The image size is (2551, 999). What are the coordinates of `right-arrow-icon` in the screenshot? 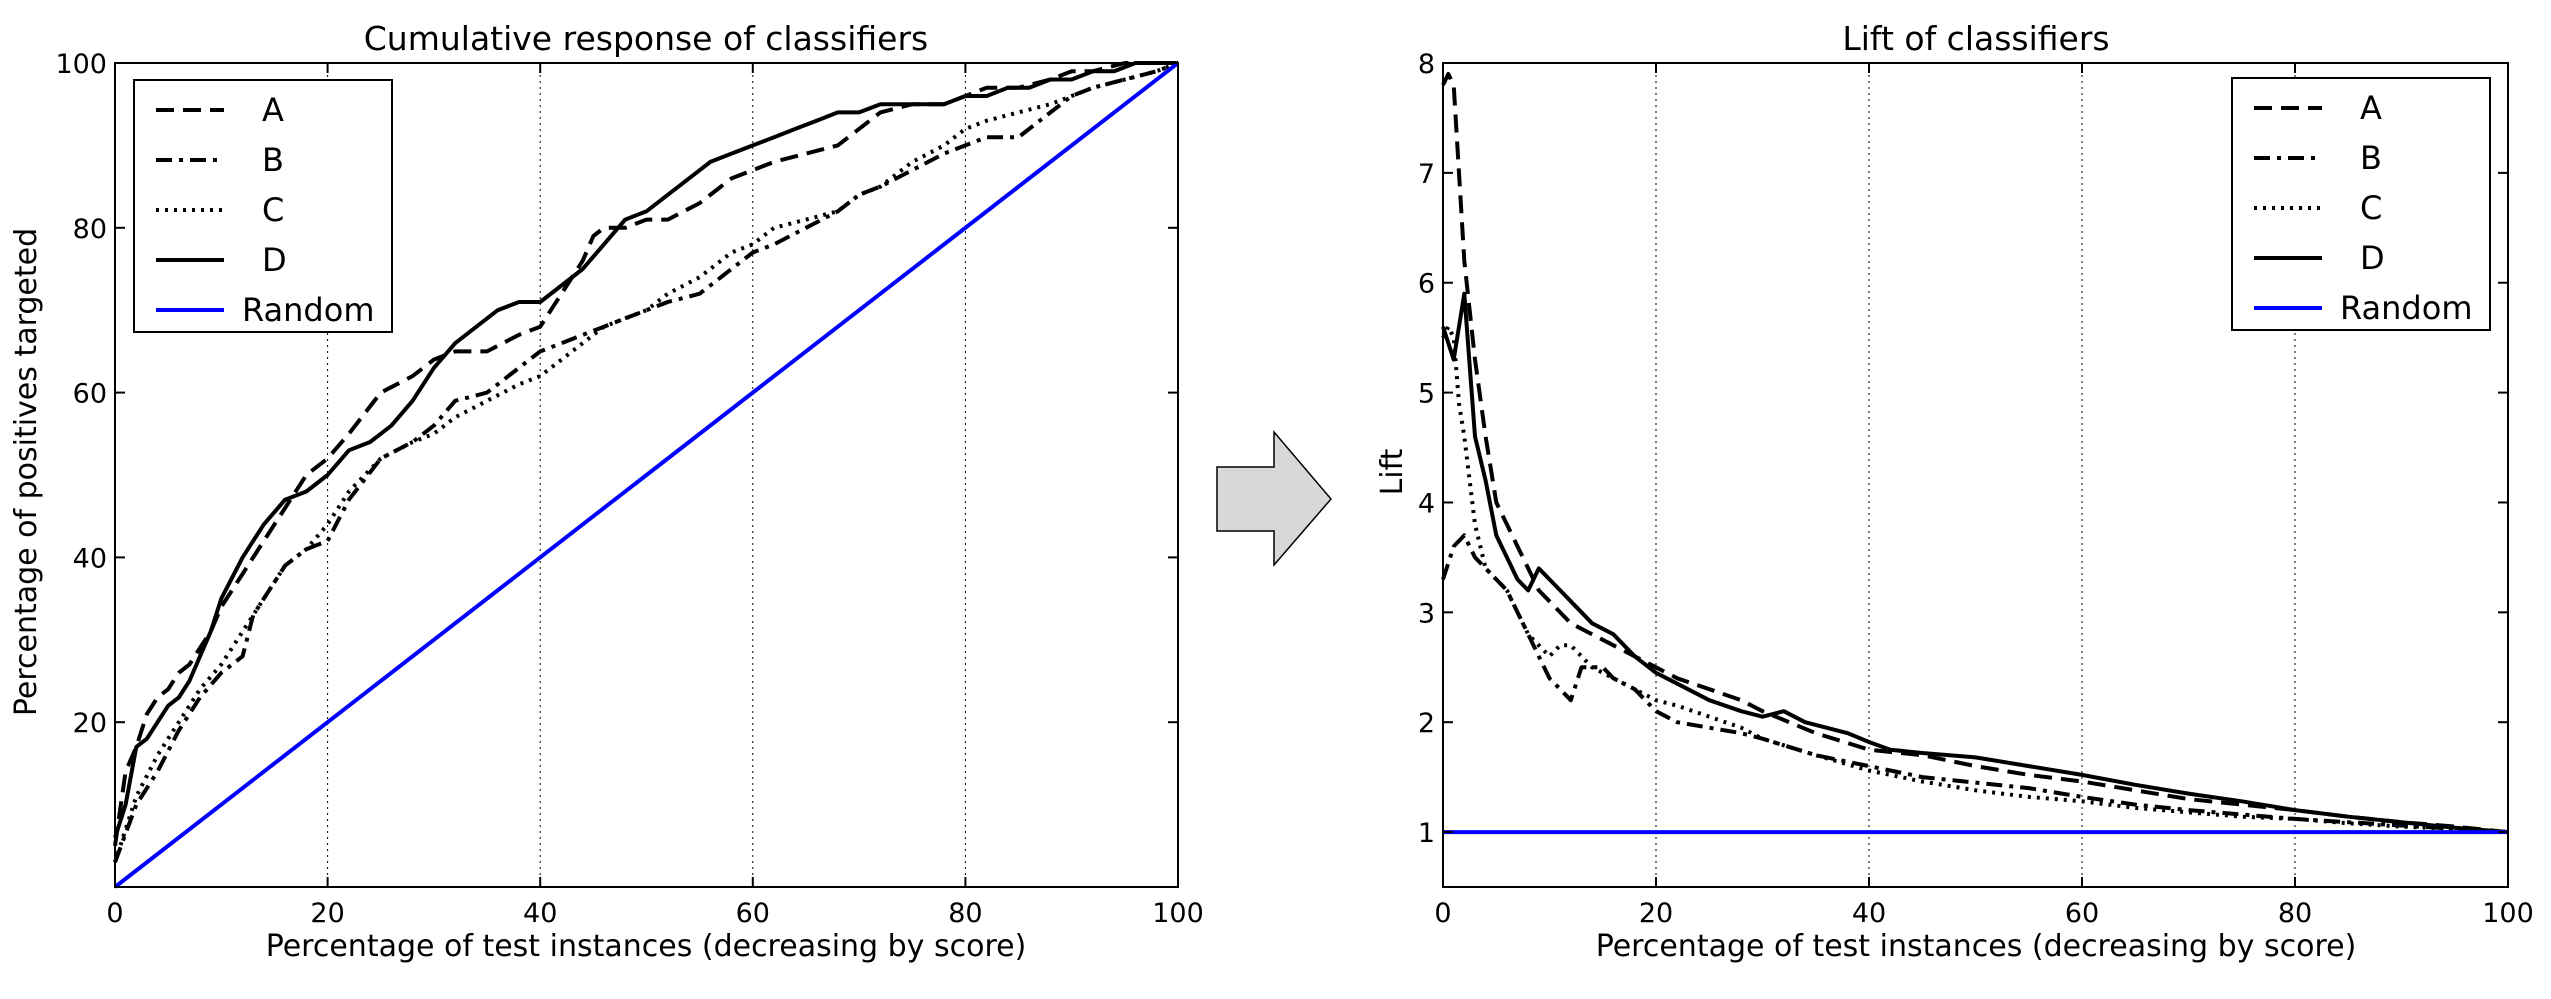 It's located at (1274, 498).